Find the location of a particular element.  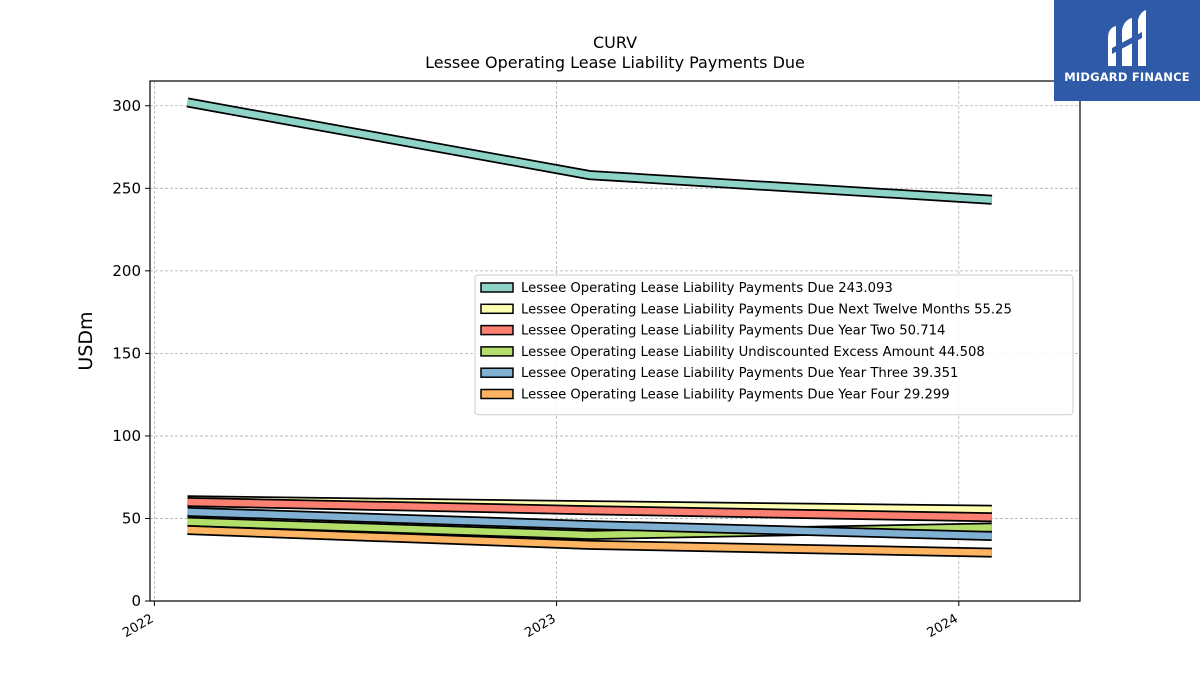

y-axis-ticks: 0 50 100 150 200 250 300 is located at coordinates (131, 353).